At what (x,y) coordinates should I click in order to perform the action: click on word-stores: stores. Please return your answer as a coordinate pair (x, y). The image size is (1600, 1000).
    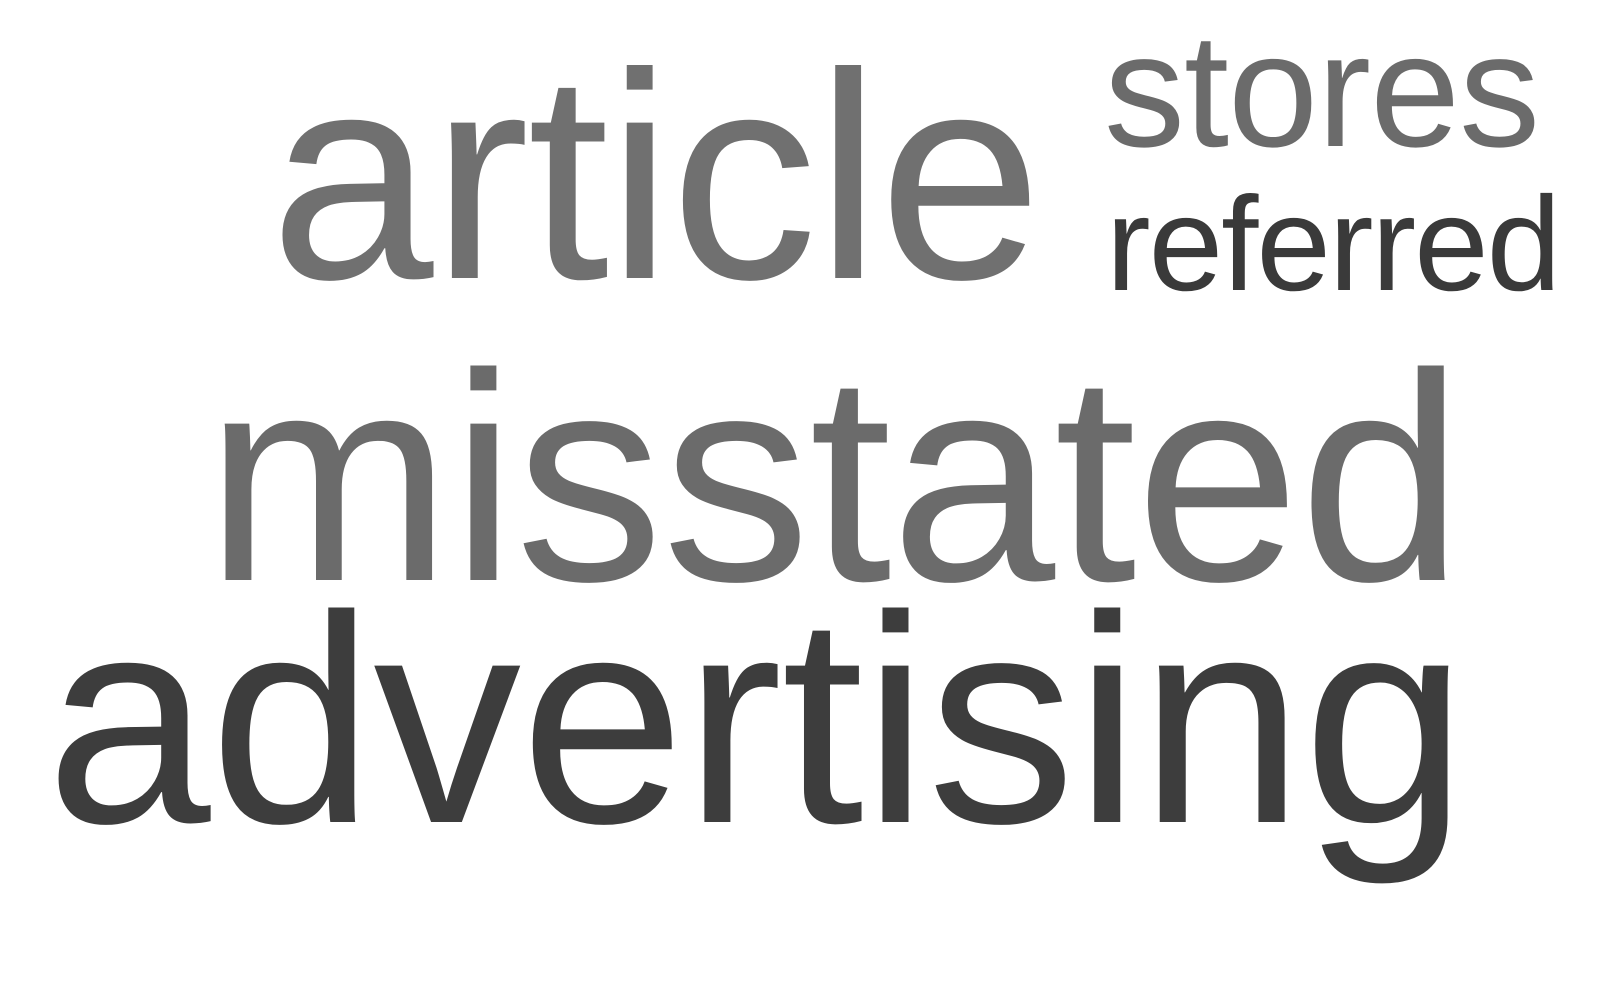
    Looking at the image, I should click on (1322, 90).